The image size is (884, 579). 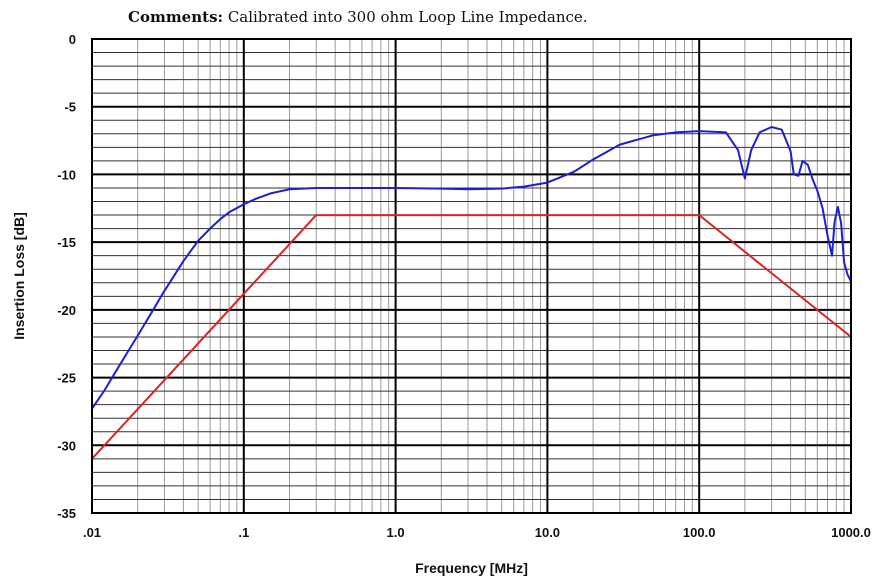 I want to click on y-tick-label: -25, so click(x=66, y=378).